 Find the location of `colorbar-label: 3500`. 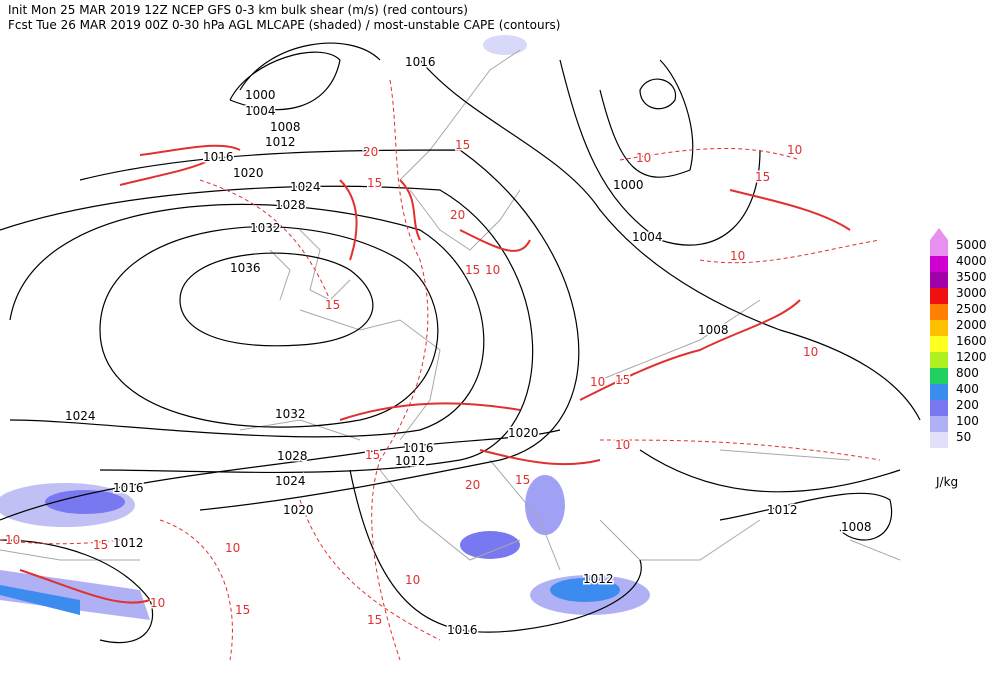

colorbar-label: 3500 is located at coordinates (971, 277).